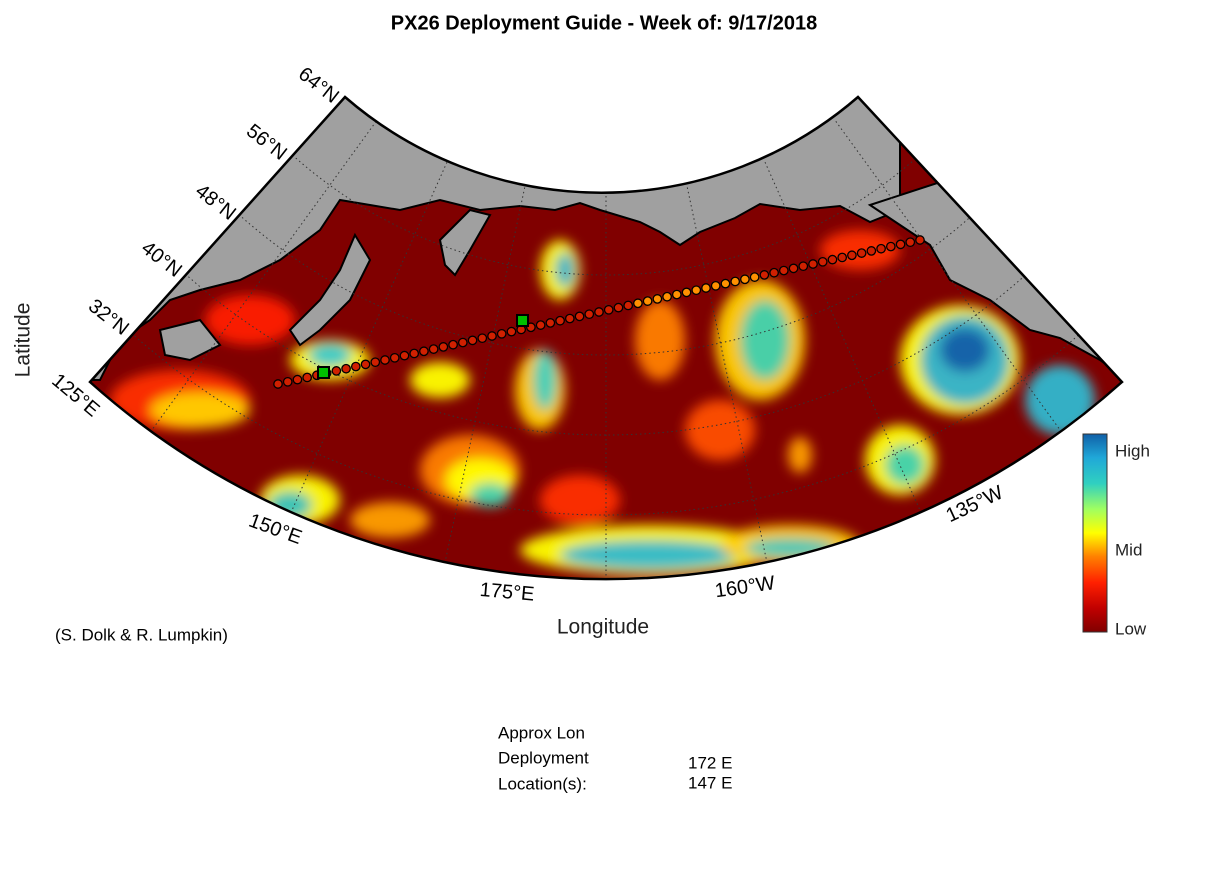 This screenshot has height=871, width=1211. What do you see at coordinates (543, 757) in the screenshot?
I see `deployment-heading: Deployment` at bounding box center [543, 757].